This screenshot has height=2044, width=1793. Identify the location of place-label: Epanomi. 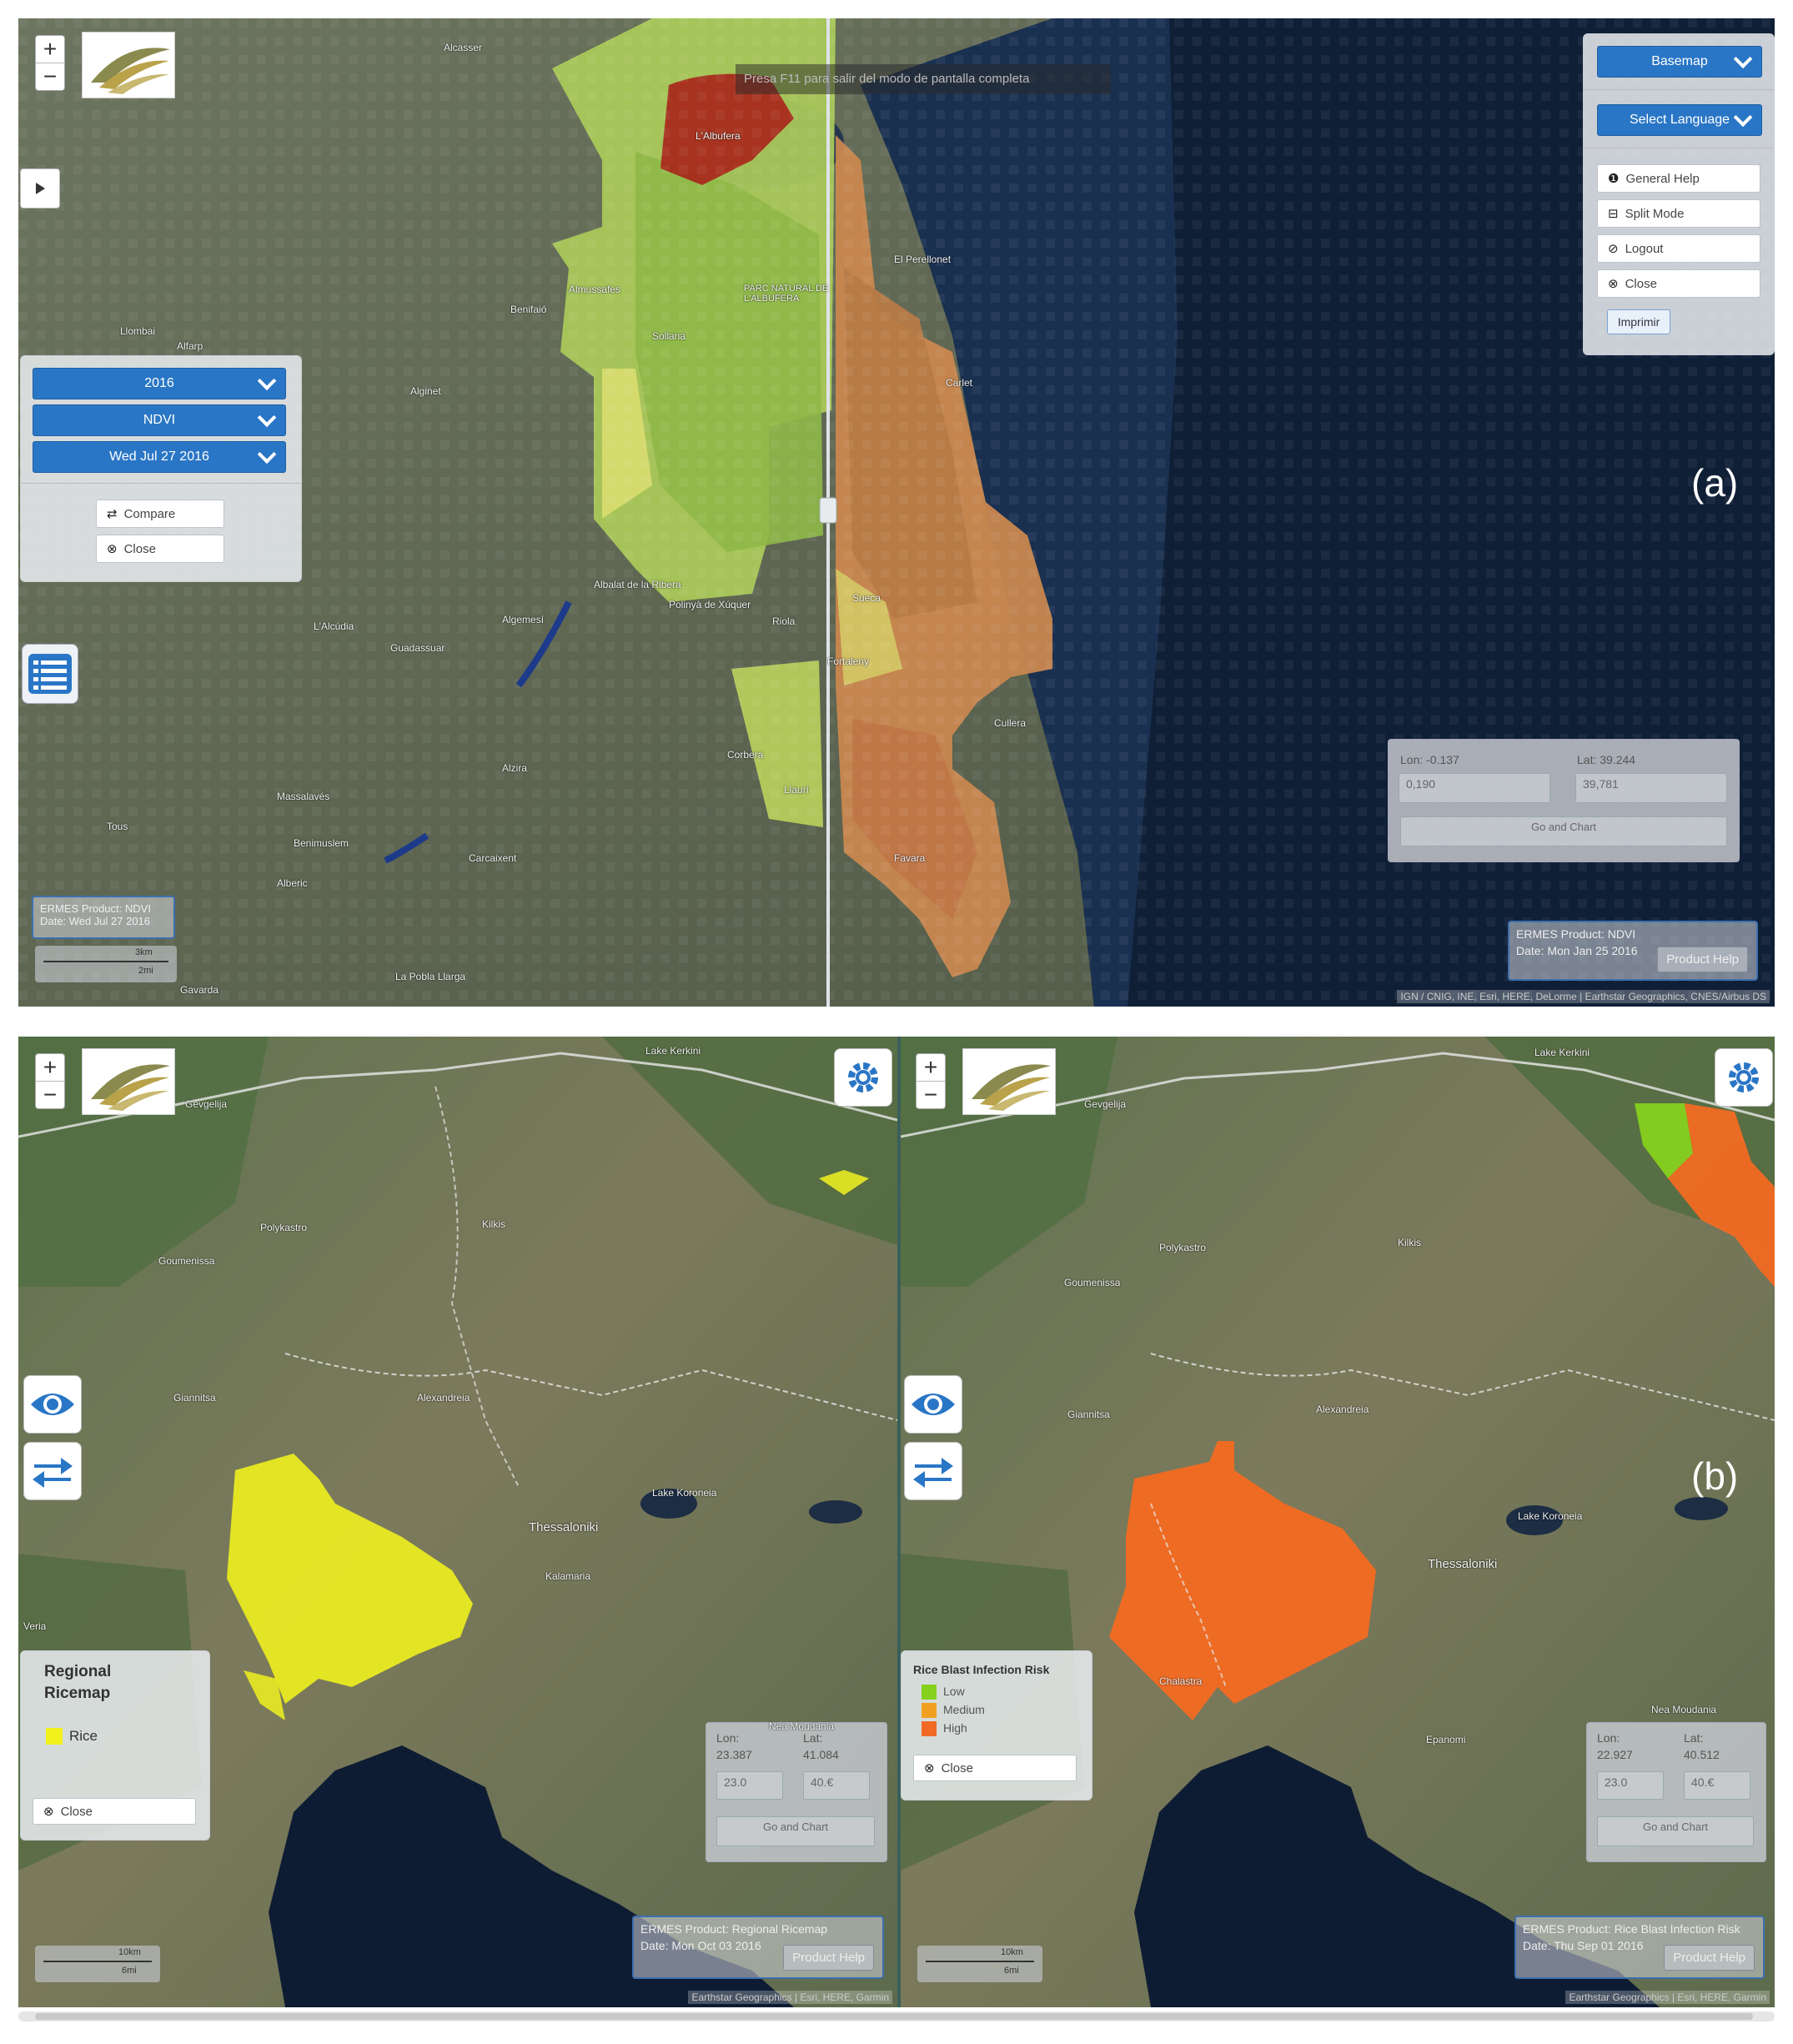
(1446, 1739).